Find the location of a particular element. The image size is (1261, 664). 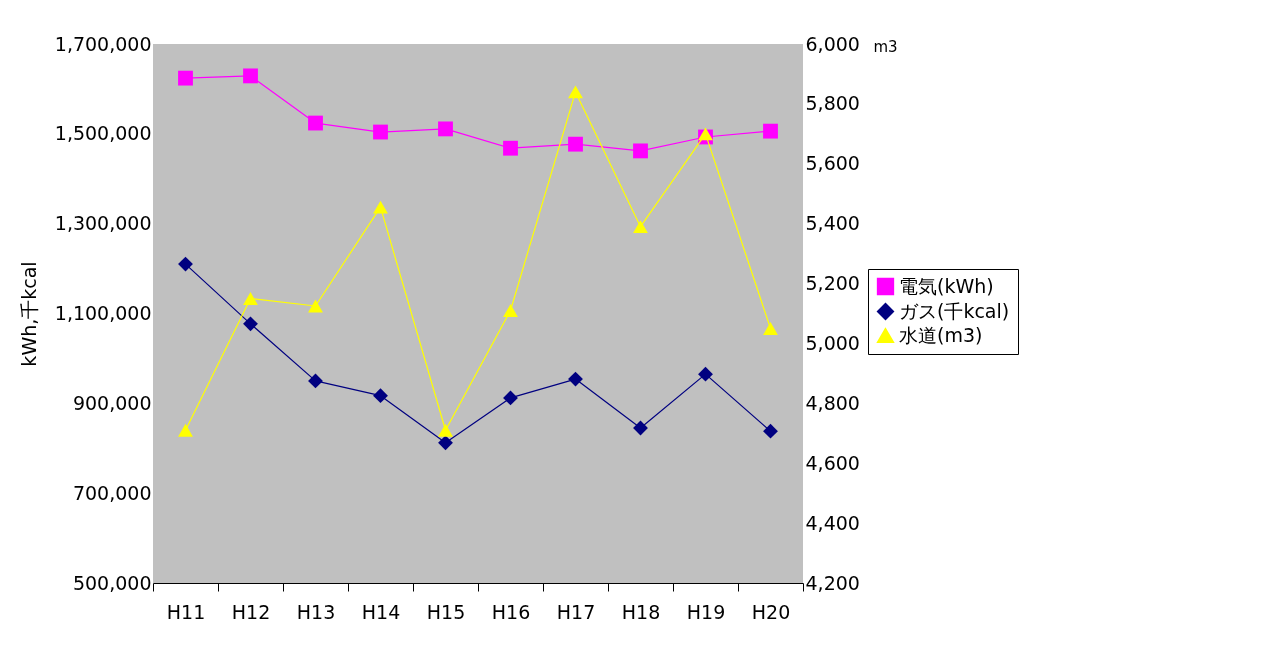

legend-label: ガス(千kcal) is located at coordinates (954, 310).